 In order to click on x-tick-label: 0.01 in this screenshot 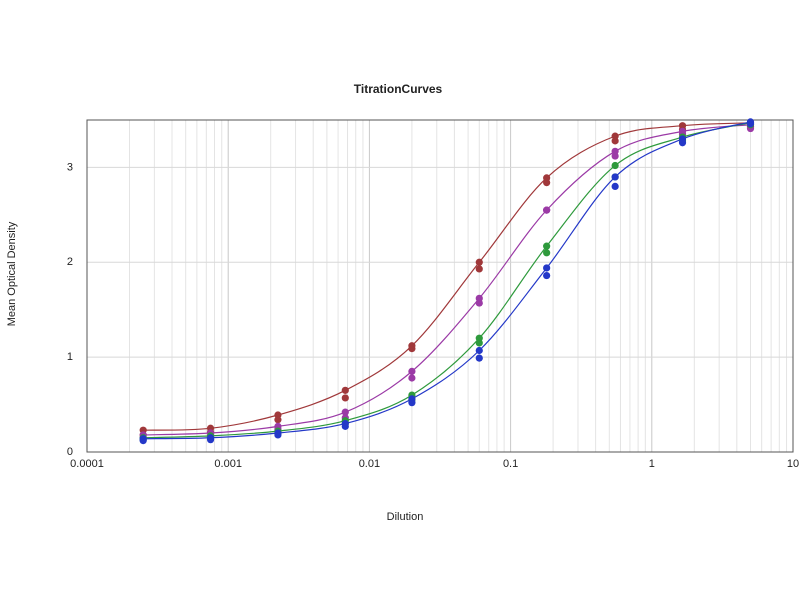, I will do `click(369, 464)`.